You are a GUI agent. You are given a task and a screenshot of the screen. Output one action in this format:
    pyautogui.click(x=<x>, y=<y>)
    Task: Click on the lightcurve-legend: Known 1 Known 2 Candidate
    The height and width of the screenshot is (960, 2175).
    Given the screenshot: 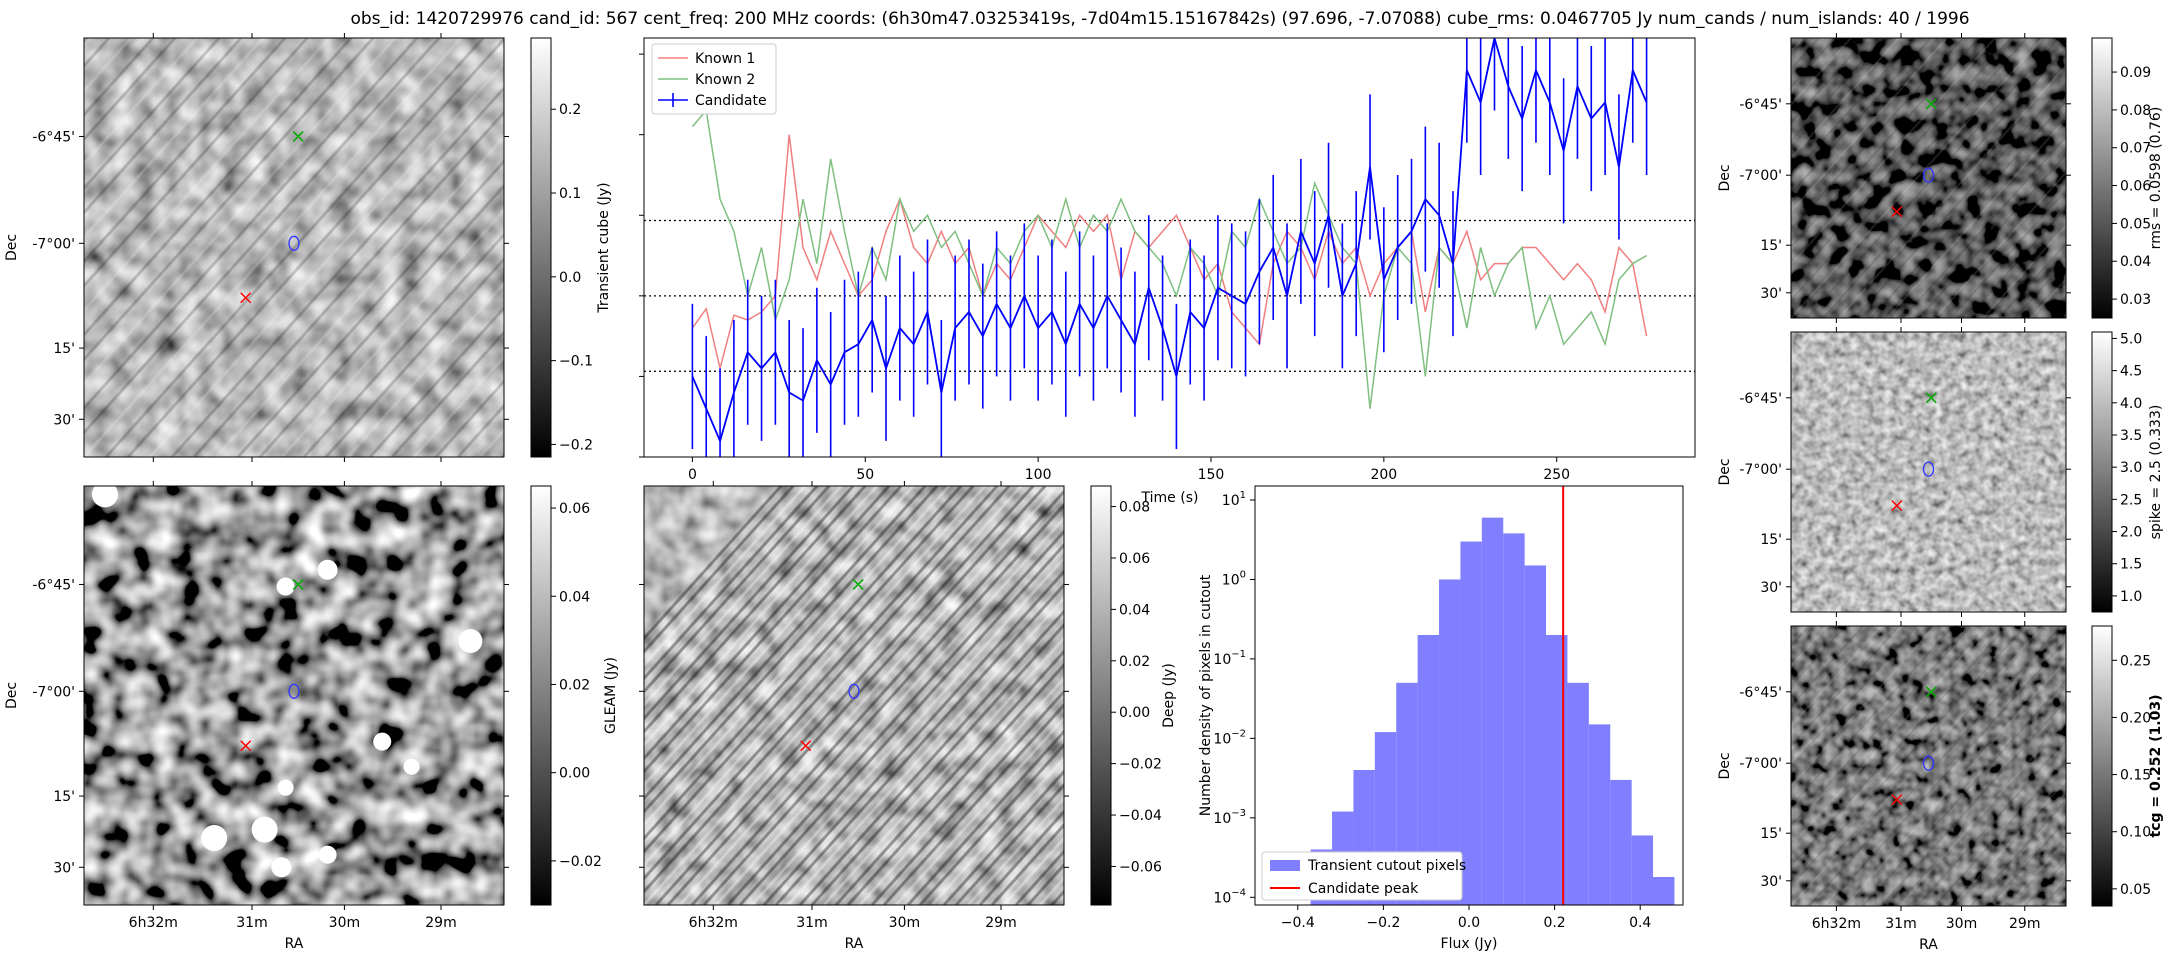 What is the action you would take?
    pyautogui.click(x=714, y=79)
    